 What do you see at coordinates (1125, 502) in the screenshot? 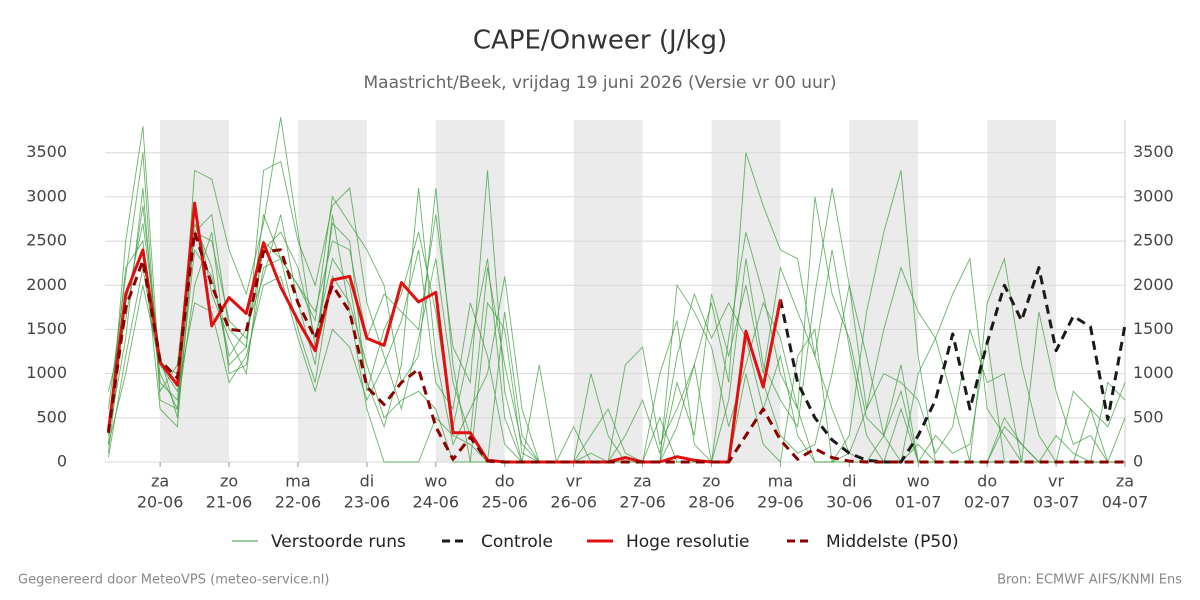
I see `x-tick-label: 04-07` at bounding box center [1125, 502].